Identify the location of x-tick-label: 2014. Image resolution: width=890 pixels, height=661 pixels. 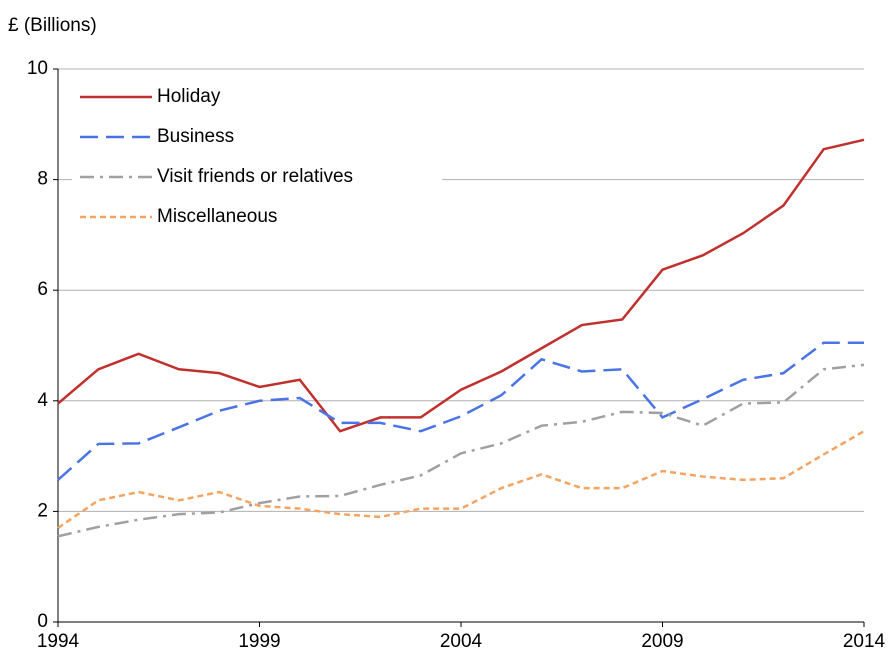
(864, 641).